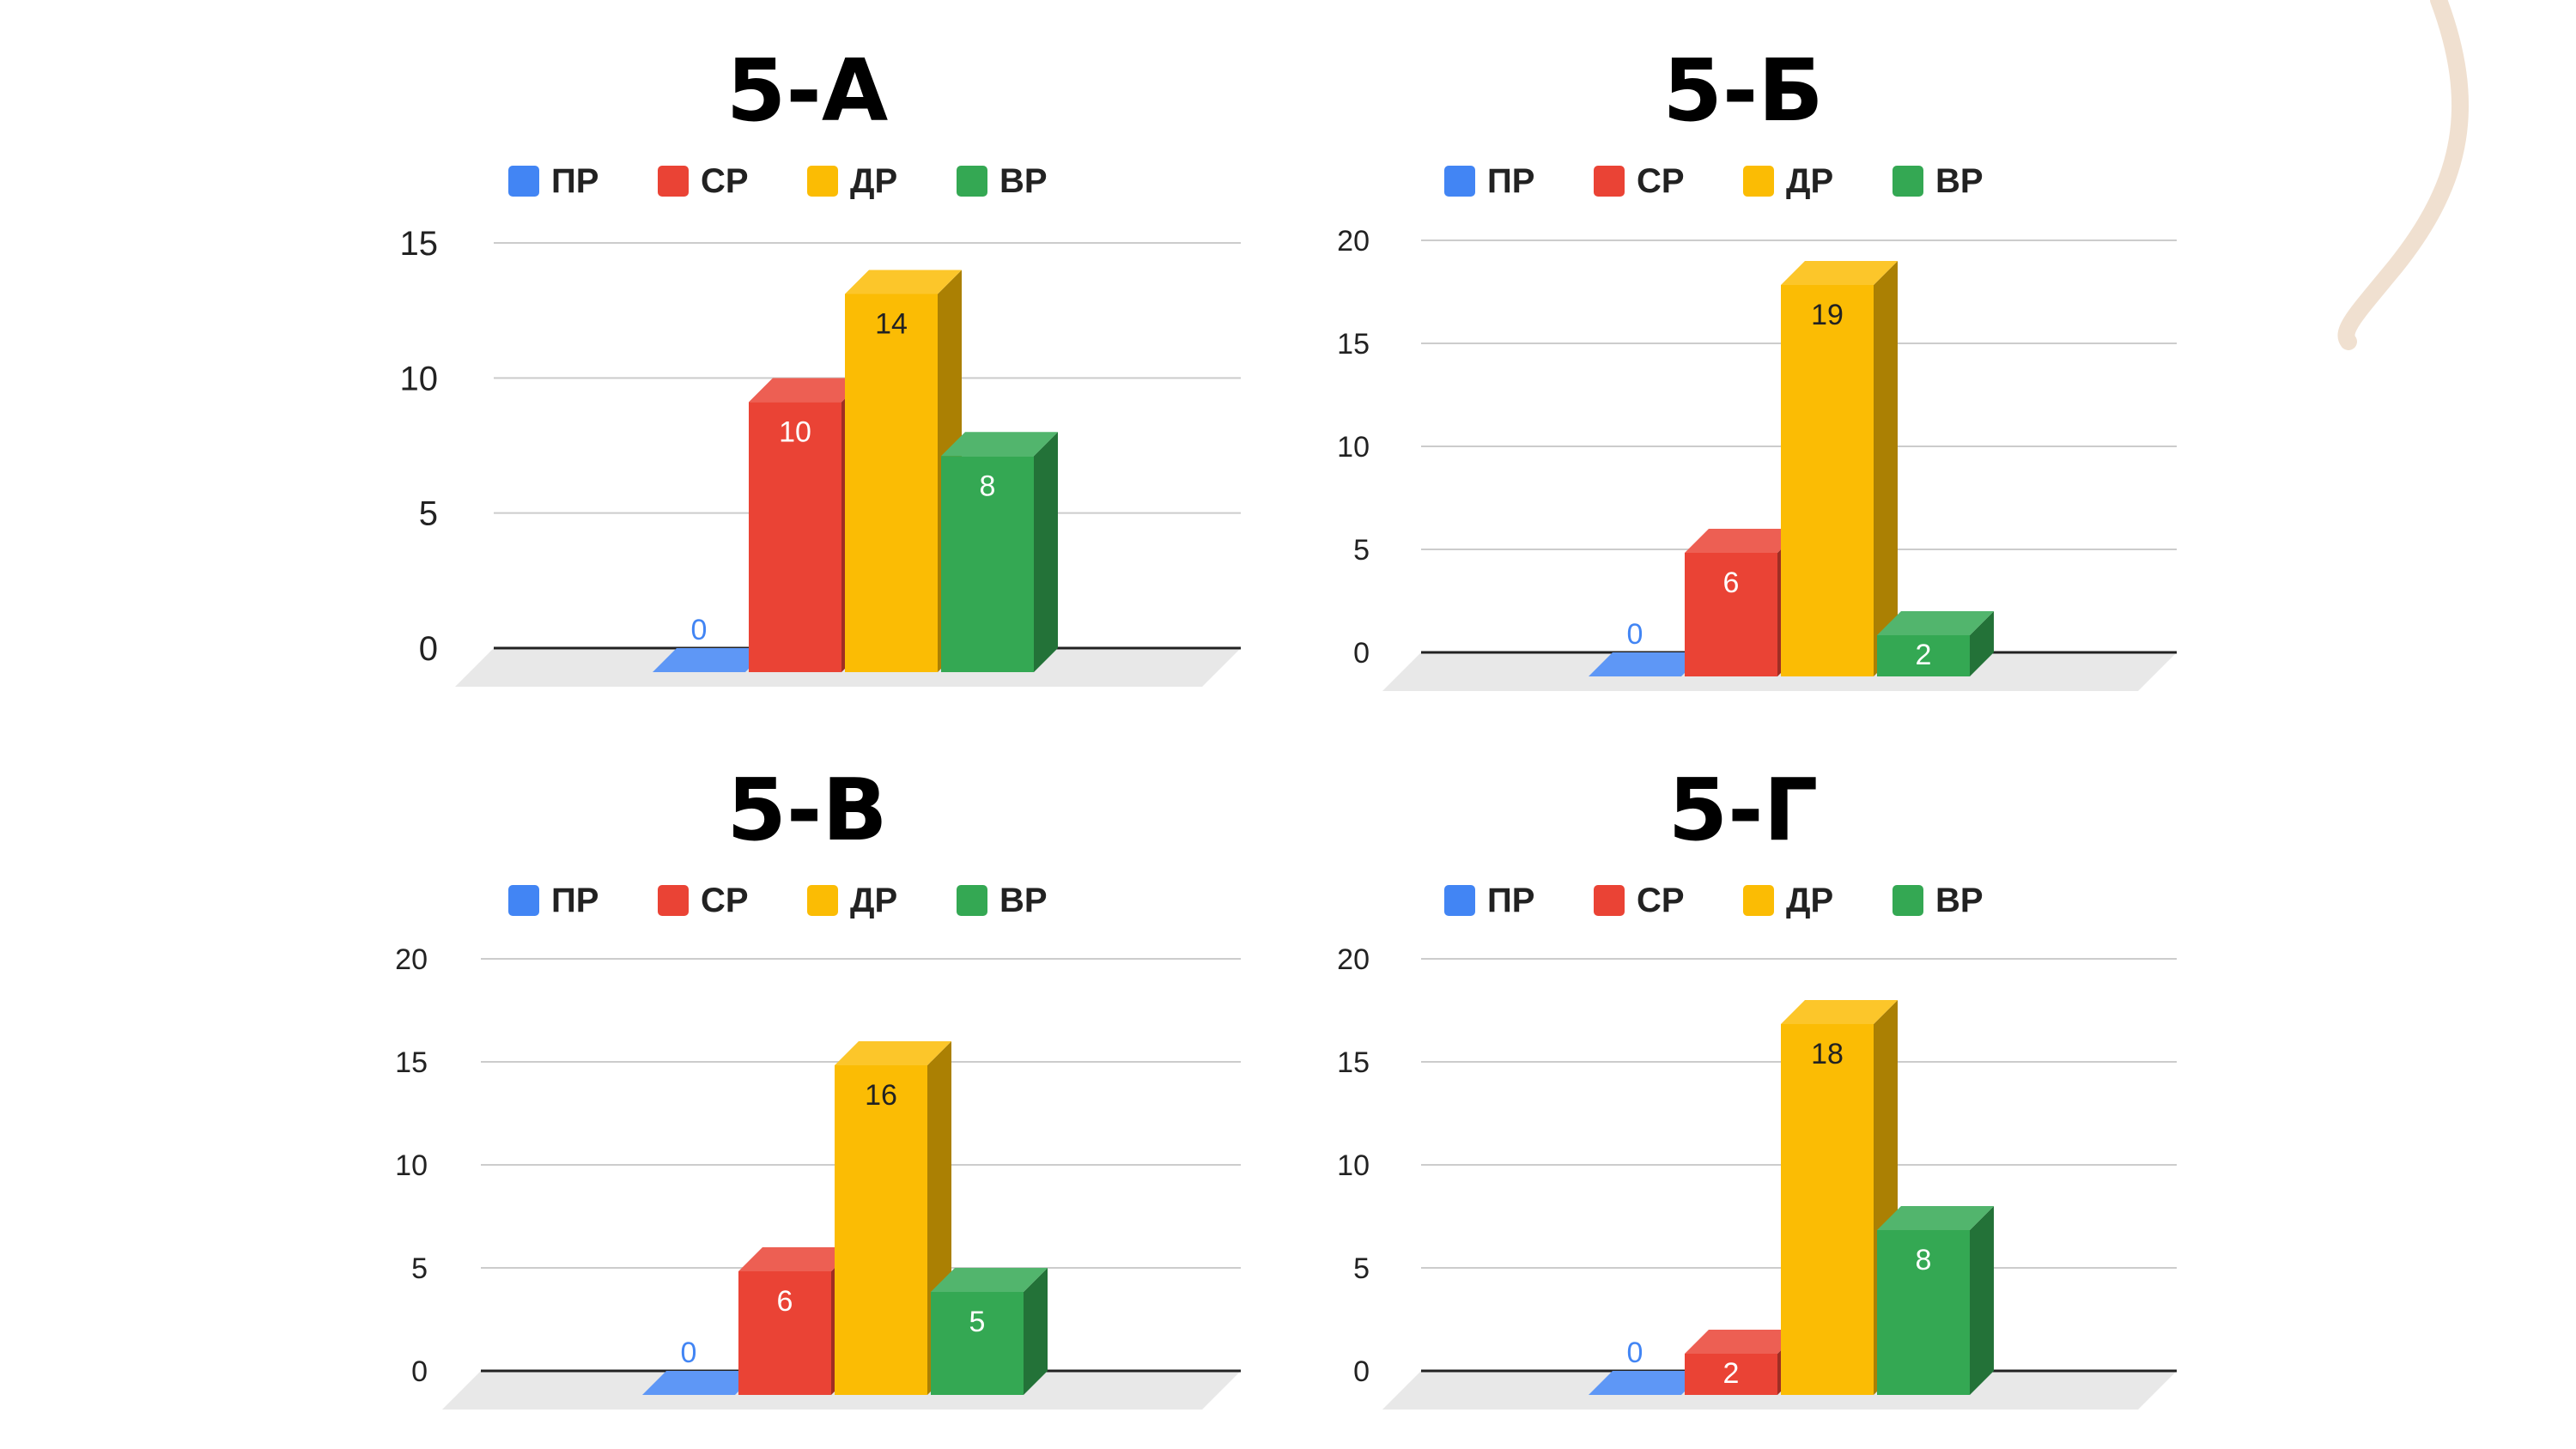 The image size is (2576, 1449). Describe the element at coordinates (1742, 90) in the screenshot. I see `chart-title: 5-Б` at that location.